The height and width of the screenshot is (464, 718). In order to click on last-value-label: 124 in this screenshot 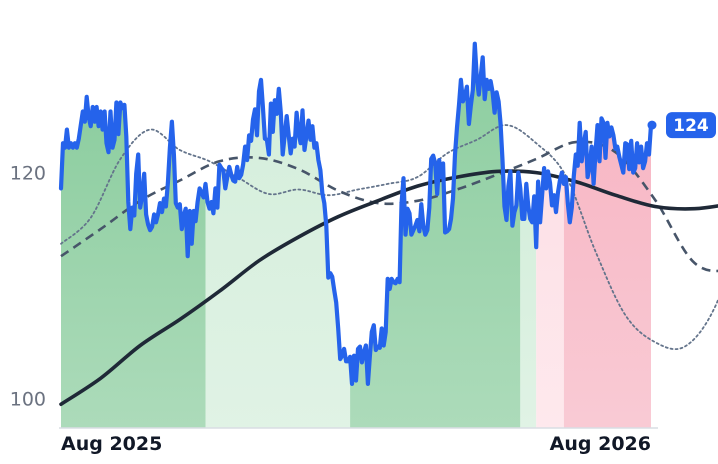, I will do `click(691, 126)`.